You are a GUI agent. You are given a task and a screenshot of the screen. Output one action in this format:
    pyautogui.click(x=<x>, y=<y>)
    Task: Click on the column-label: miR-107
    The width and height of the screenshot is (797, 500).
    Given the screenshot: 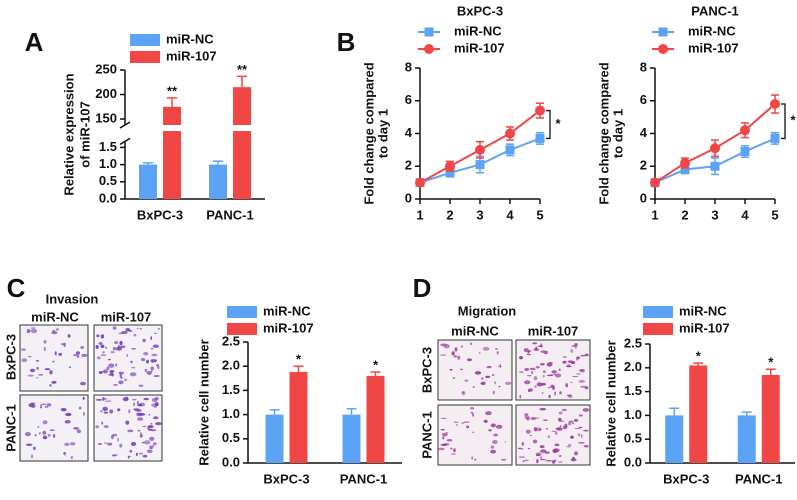 What is the action you would take?
    pyautogui.click(x=126, y=316)
    